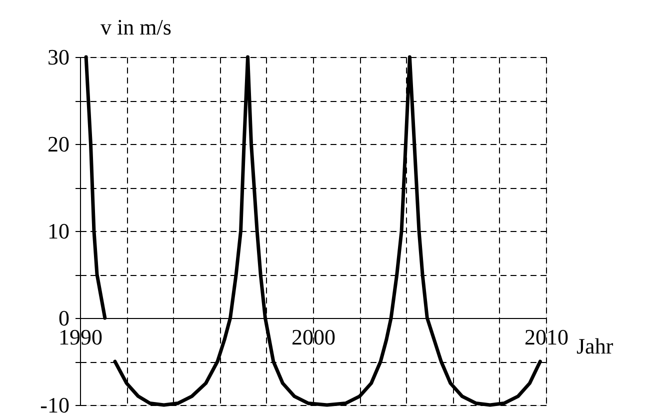 The width and height of the screenshot is (666, 418). Describe the element at coordinates (546, 337) in the screenshot. I see `x-tick-label: 2010` at that location.